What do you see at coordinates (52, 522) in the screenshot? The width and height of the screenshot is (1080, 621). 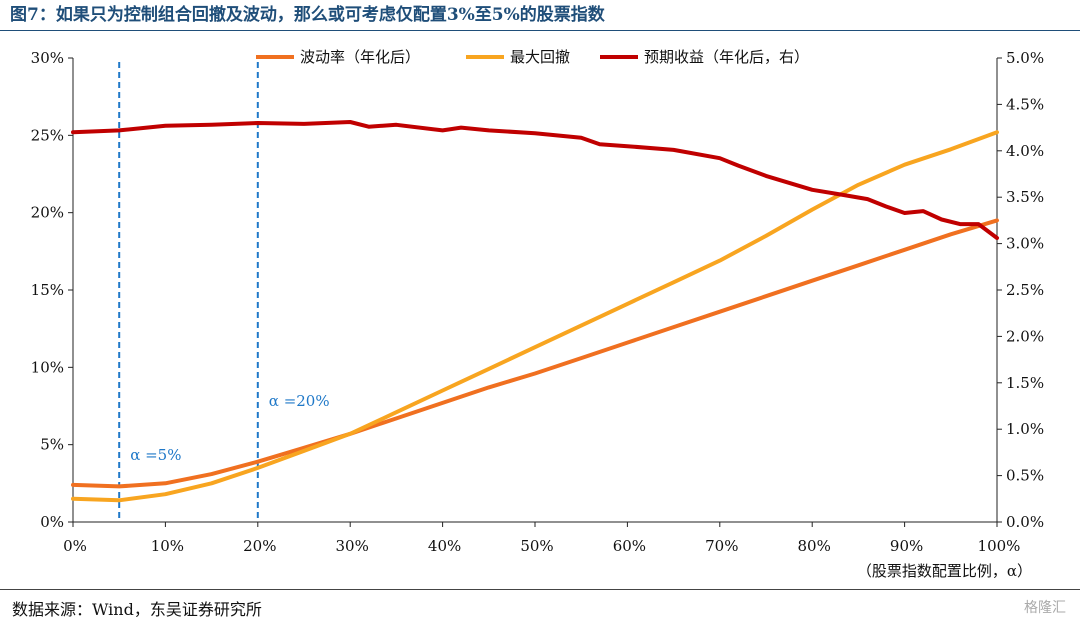 I see `y-left-tick-label: 0%` at bounding box center [52, 522].